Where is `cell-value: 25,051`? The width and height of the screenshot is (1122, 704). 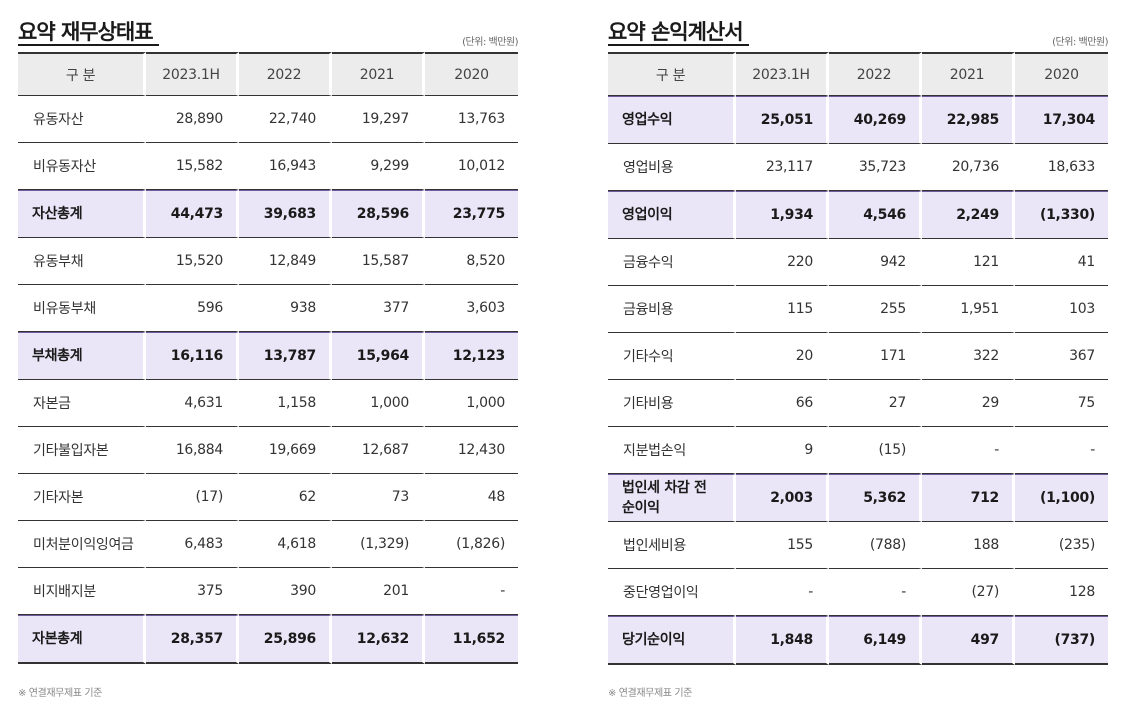 cell-value: 25,051 is located at coordinates (782, 120).